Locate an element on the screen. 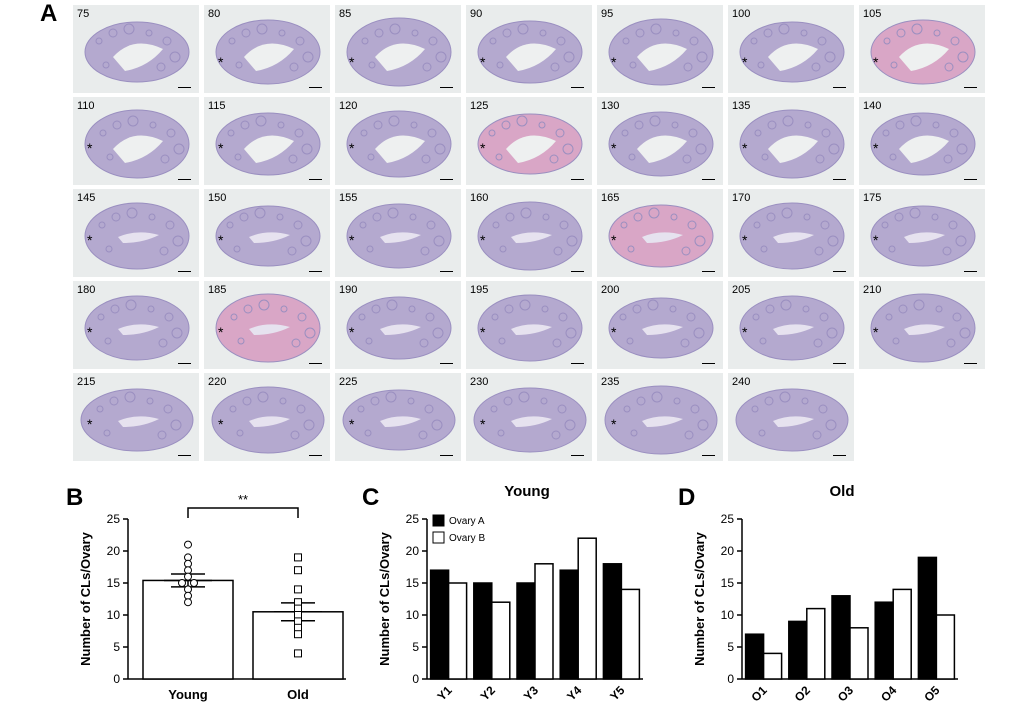 This screenshot has height=706, width=1020. y-tick-label: 0 is located at coordinates (730, 679).